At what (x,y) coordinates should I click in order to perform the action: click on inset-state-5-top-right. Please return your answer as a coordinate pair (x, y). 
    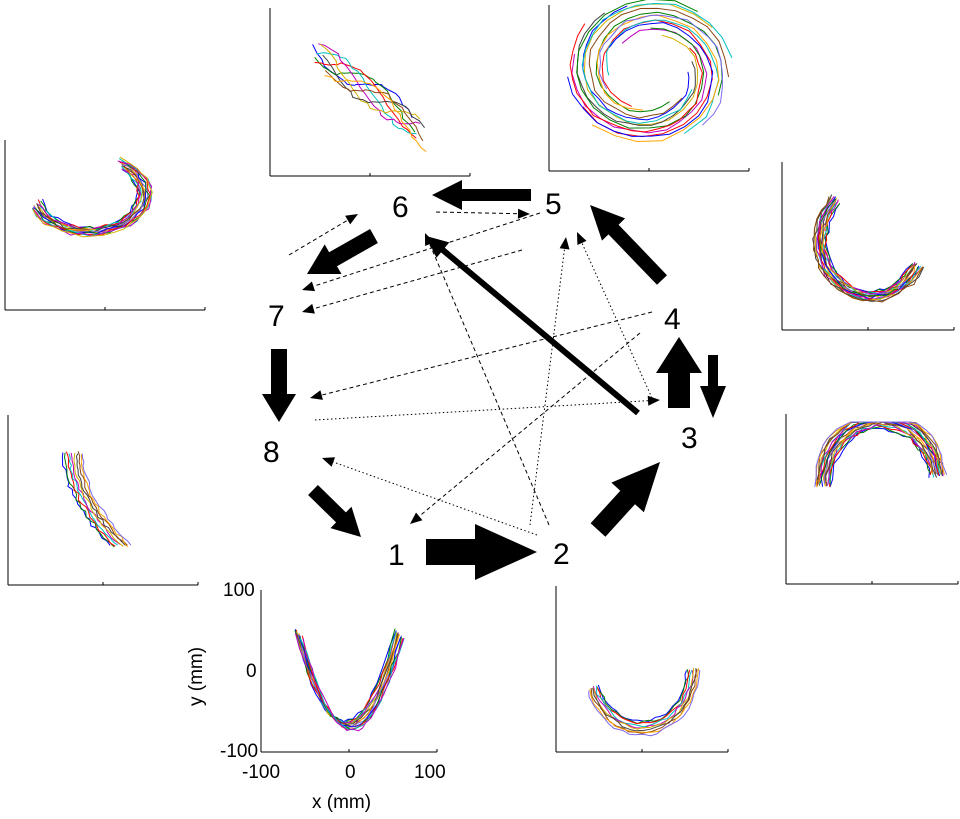
    Looking at the image, I should click on (649, 86).